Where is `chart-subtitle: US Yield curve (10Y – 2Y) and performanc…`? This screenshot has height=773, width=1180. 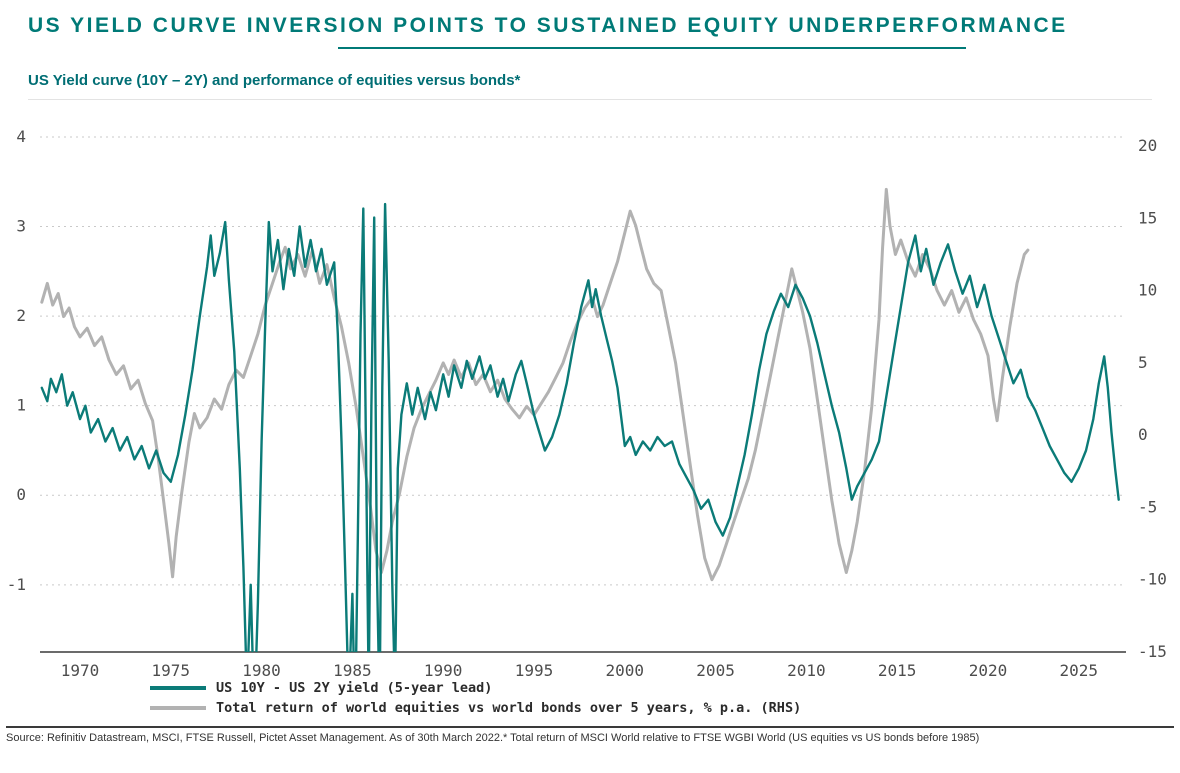
chart-subtitle: US Yield curve (10Y – 2Y) and performanc… is located at coordinates (590, 86).